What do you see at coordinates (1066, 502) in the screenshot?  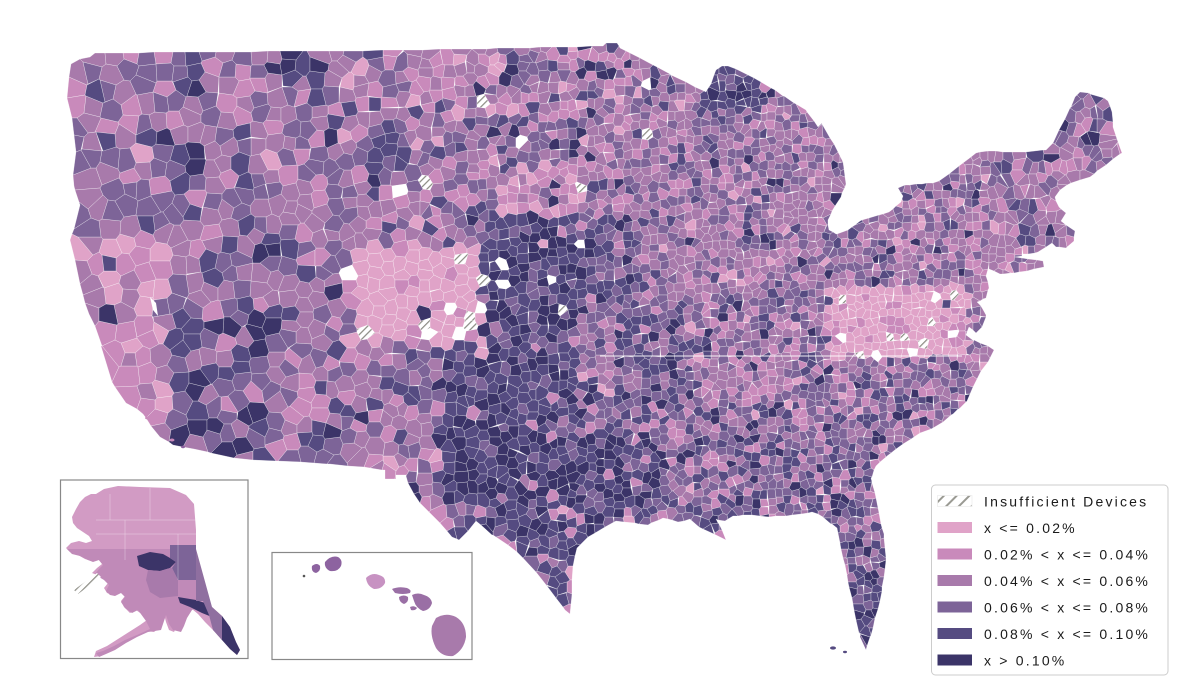 I see `svg-text: Insufficient Devices` at bounding box center [1066, 502].